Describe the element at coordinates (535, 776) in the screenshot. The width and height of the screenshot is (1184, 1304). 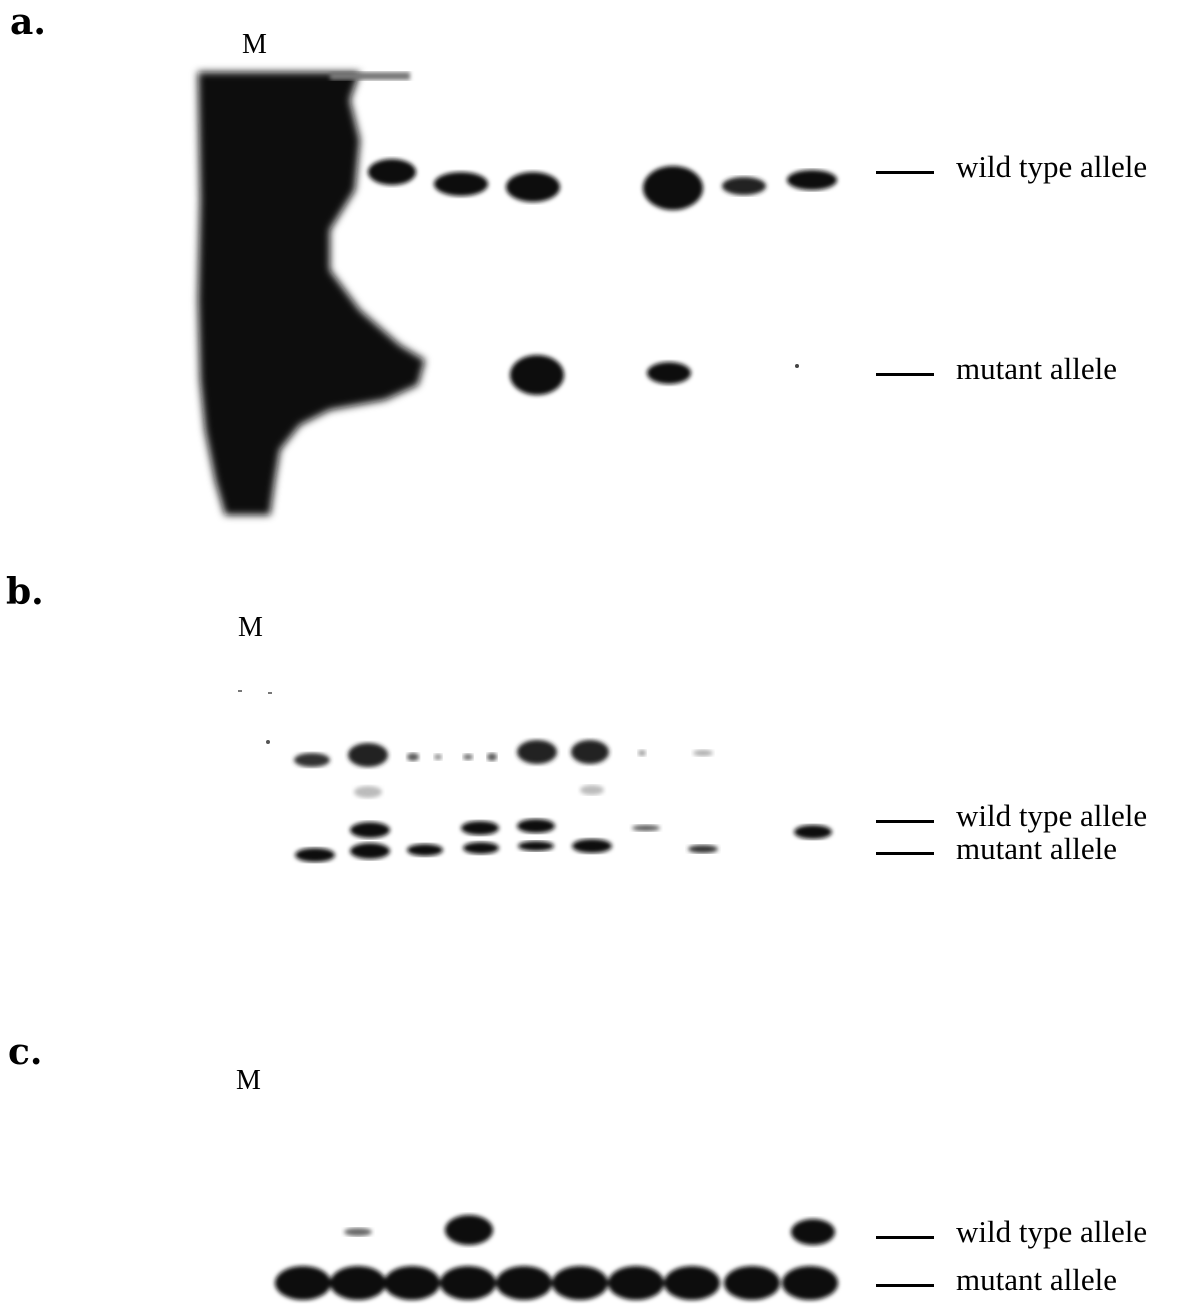
I see `gel-b` at that location.